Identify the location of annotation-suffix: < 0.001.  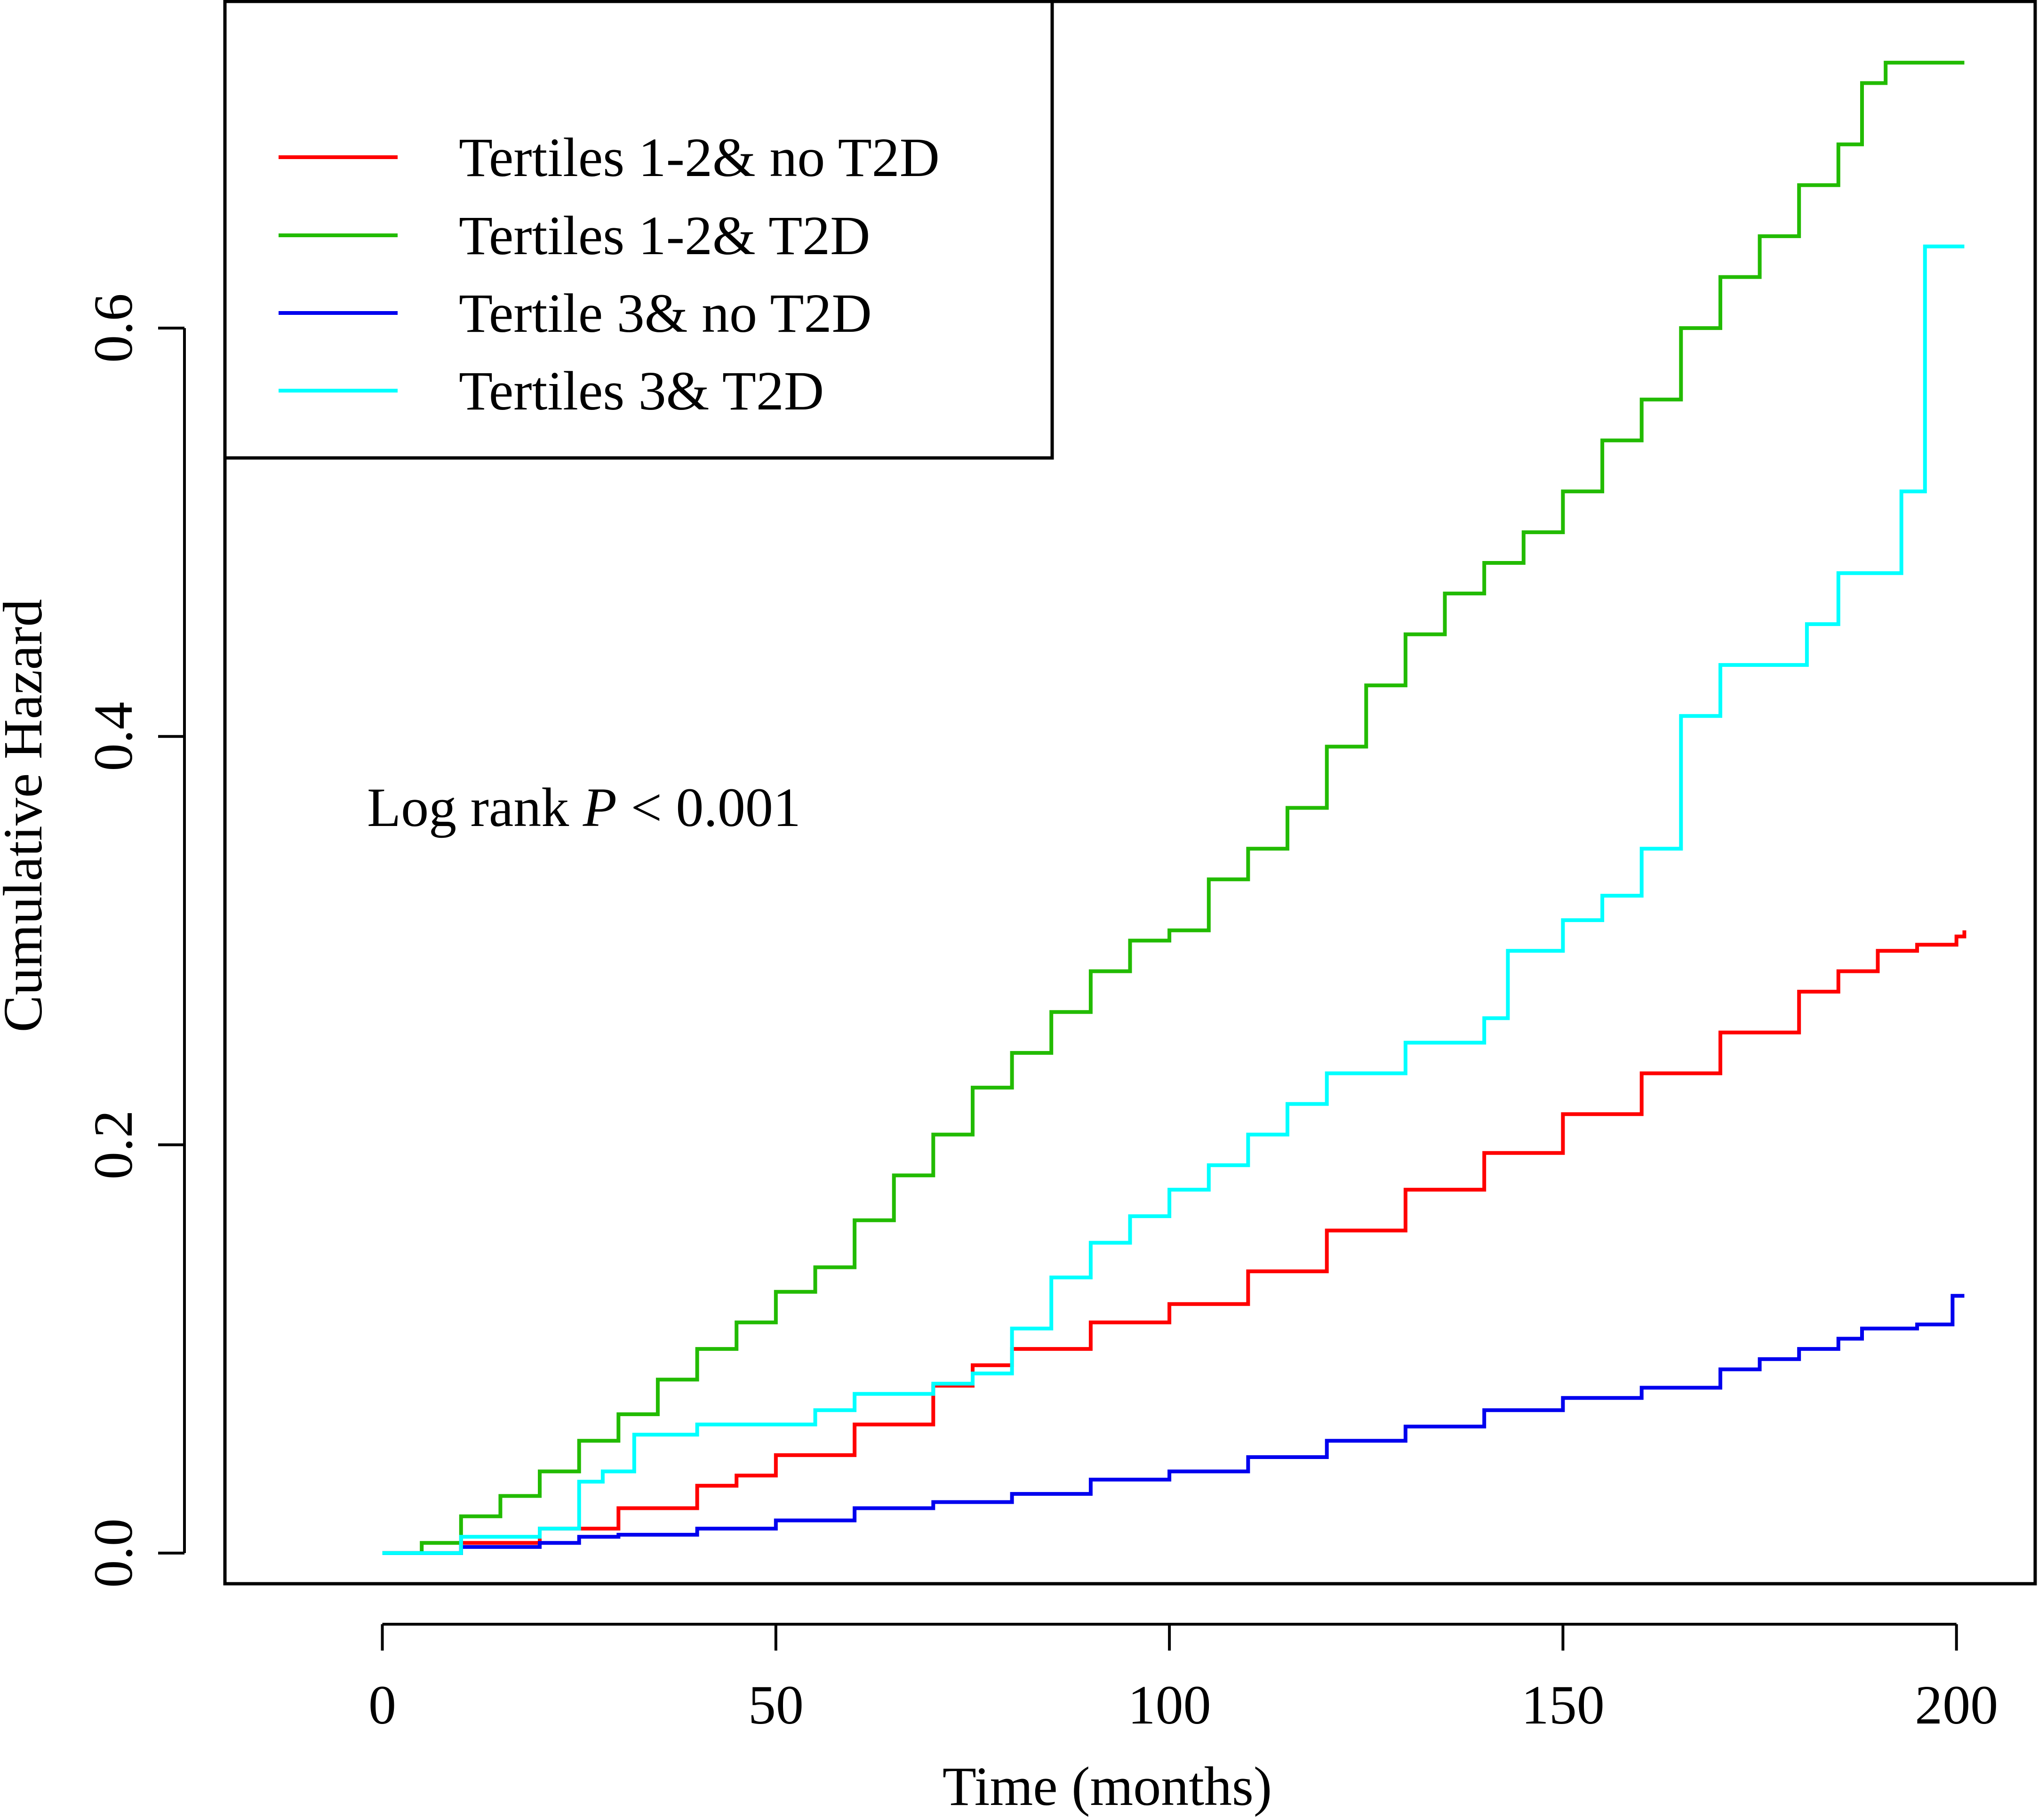
(709, 808).